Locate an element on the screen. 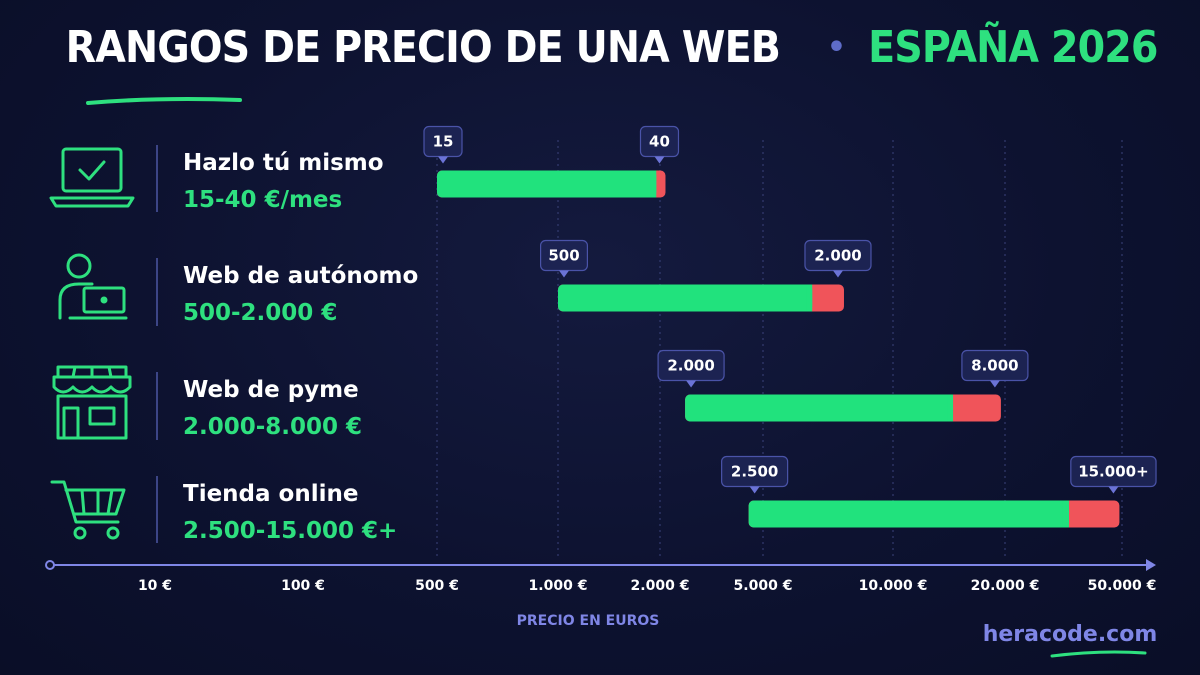 This screenshot has width=1200, height=675. storefront-icon is located at coordinates (92, 402).